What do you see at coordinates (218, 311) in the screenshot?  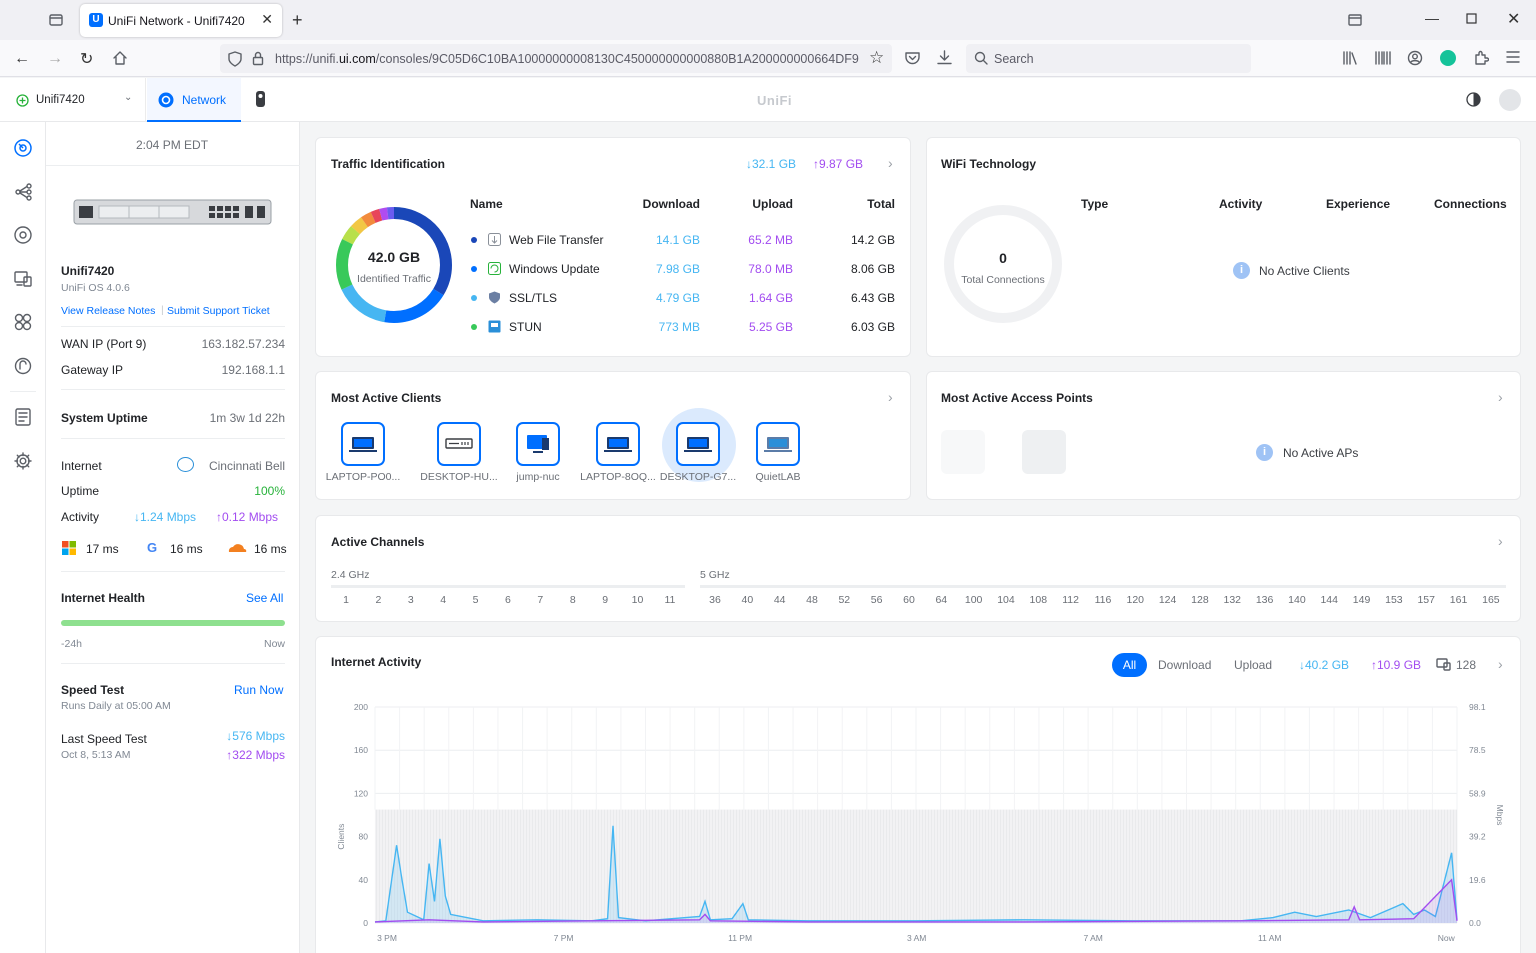 I see `support-ticket-link: Submit Support Ticket` at bounding box center [218, 311].